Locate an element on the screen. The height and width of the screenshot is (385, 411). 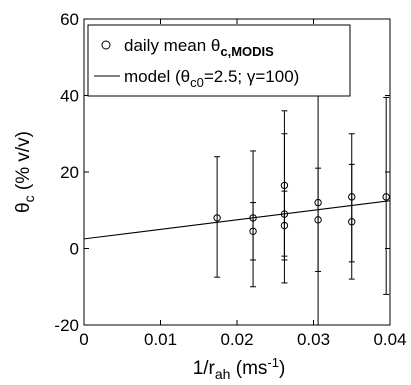
legend-entry-model-suffix: =2.5; γ=100) is located at coordinates (251, 76).